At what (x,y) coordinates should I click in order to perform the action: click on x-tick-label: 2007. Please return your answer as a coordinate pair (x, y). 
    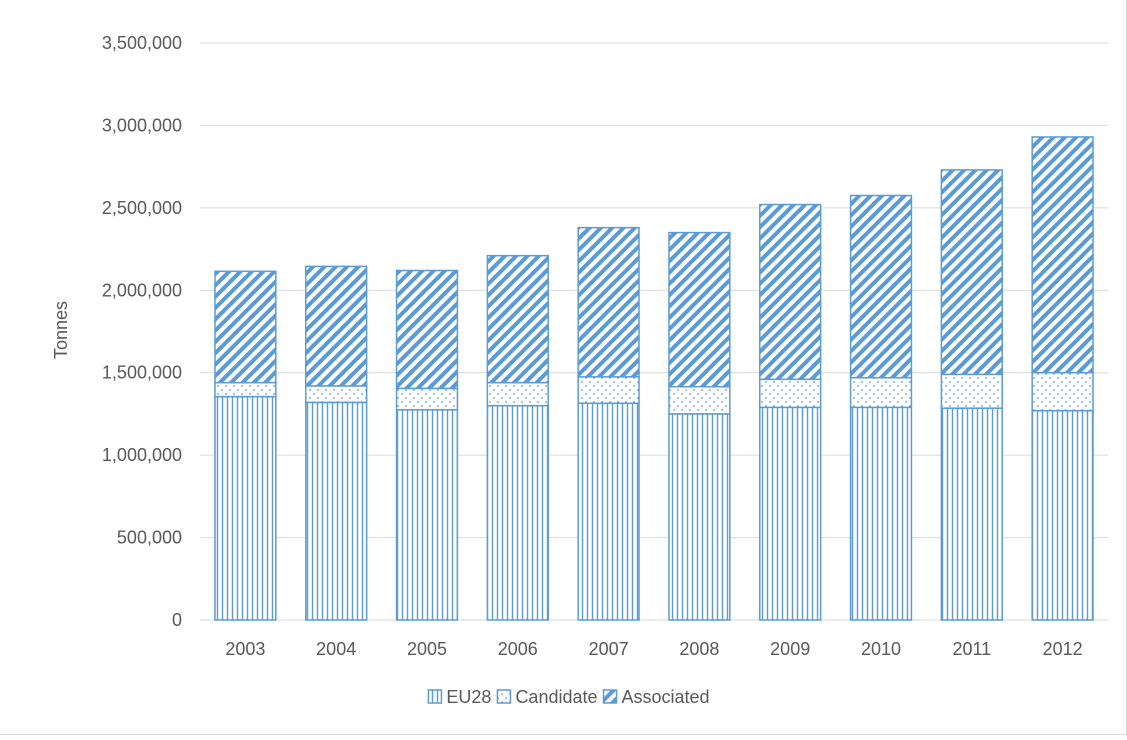
    Looking at the image, I should click on (609, 649).